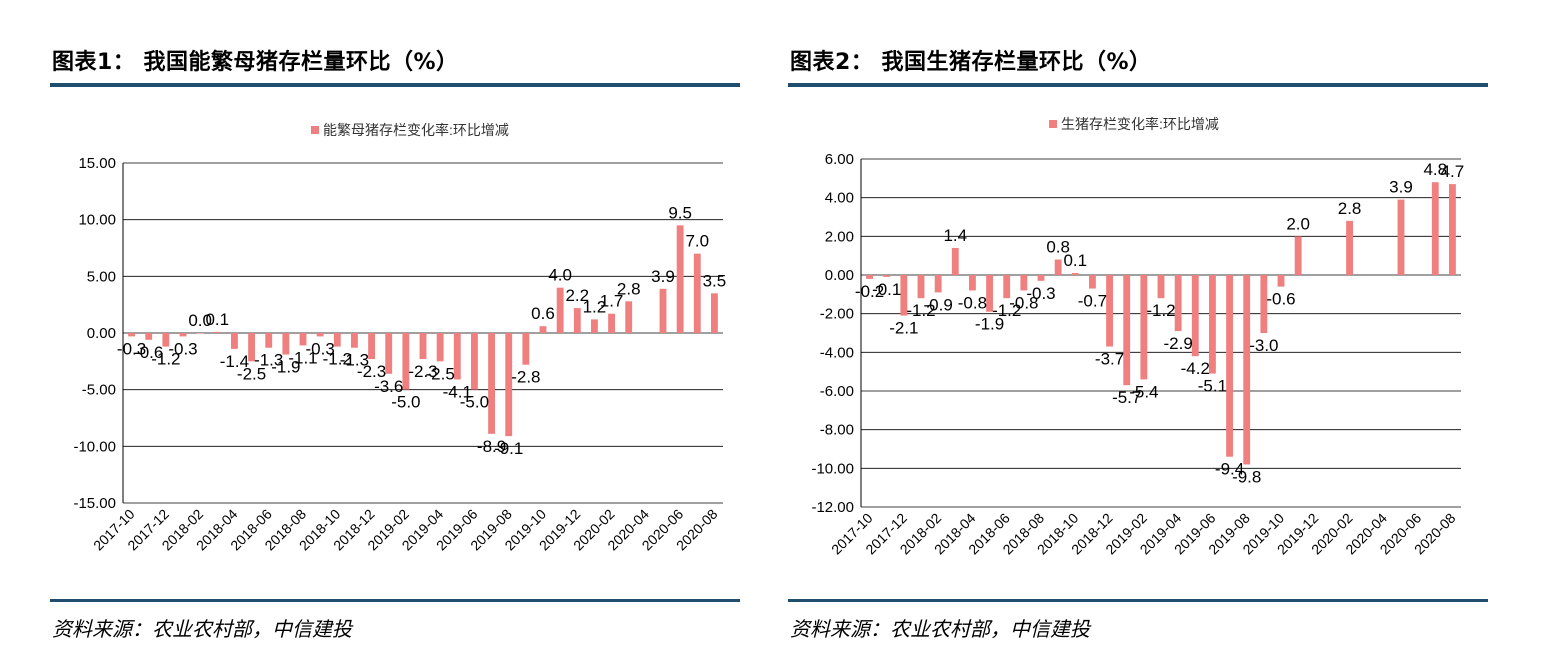 Image resolution: width=1551 pixels, height=656 pixels. What do you see at coordinates (869, 291) in the screenshot?
I see `data-label: -0.2` at bounding box center [869, 291].